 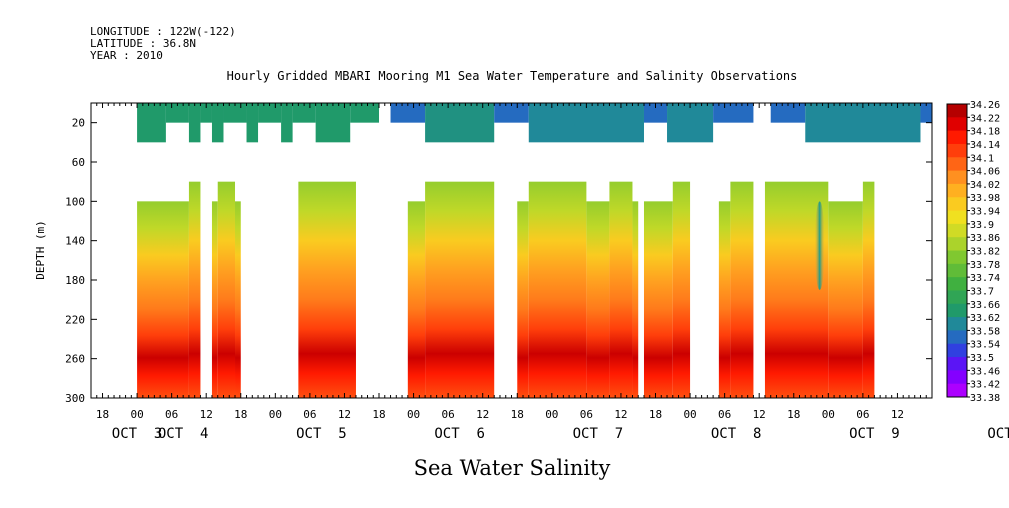 What do you see at coordinates (126, 55) in the screenshot?
I see `year-label: YEAR : 2010` at bounding box center [126, 55].